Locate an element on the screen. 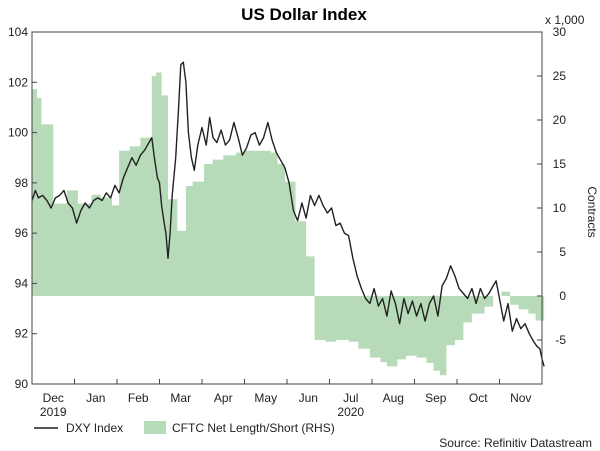 The height and width of the screenshot is (451, 600). x-tick-label: Apr is located at coordinates (223, 398).